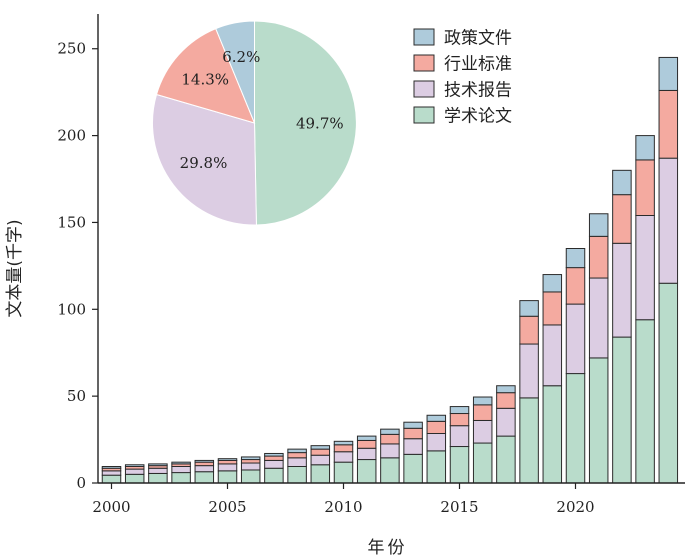  I want to click on legend-label: 技术报告, so click(478, 91).